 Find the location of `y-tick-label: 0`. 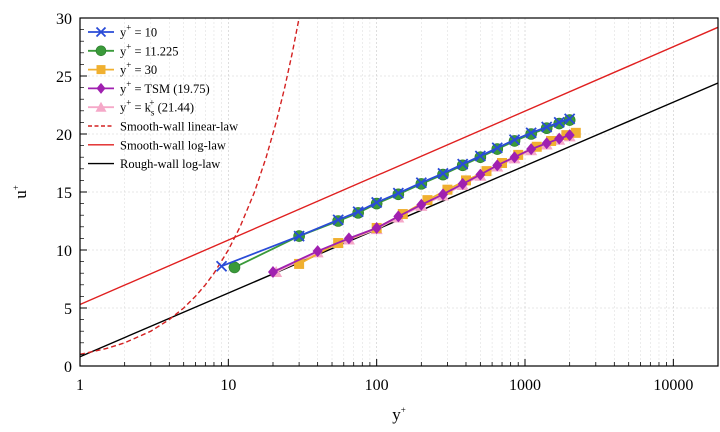

y-tick-label: 0 is located at coordinates (68, 367).